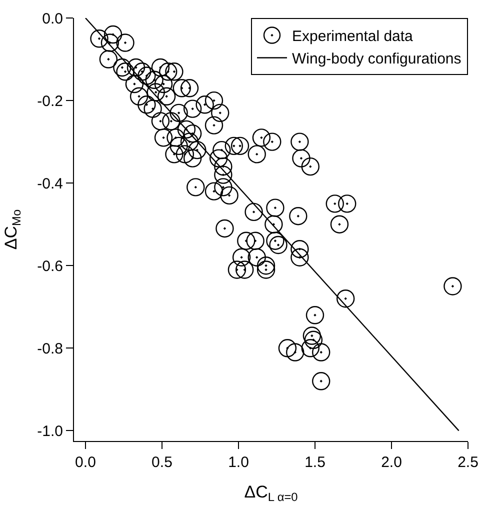 This screenshot has width=490, height=508. Describe the element at coordinates (50, 431) in the screenshot. I see `y-tick-label: -1.0` at that location.